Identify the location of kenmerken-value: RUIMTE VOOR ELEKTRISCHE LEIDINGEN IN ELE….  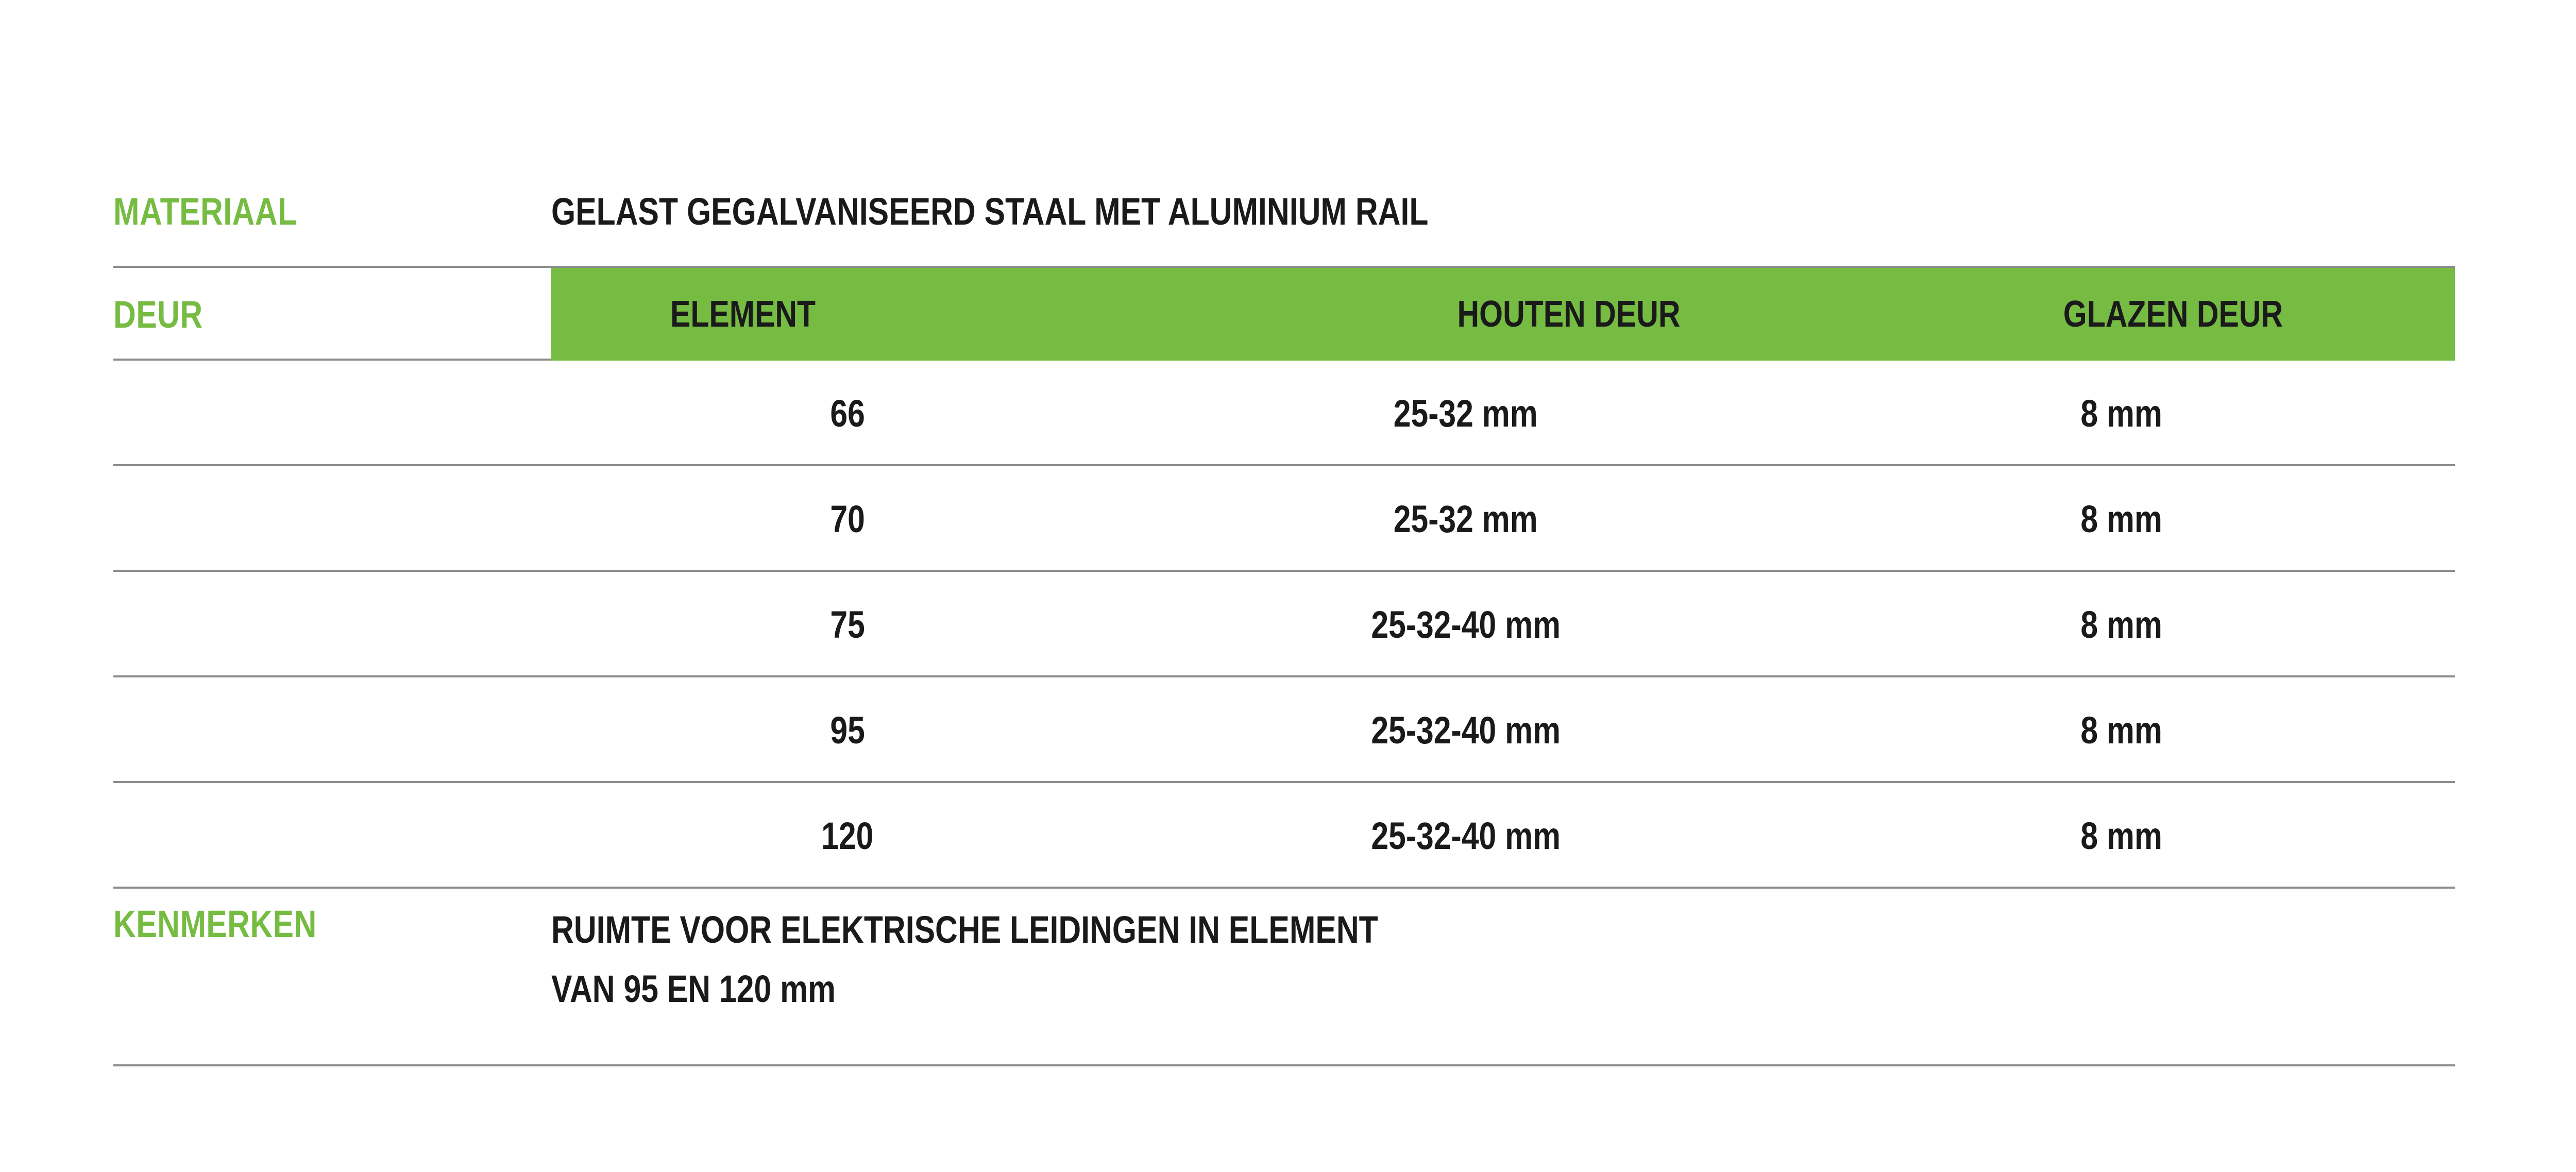
(1055, 959).